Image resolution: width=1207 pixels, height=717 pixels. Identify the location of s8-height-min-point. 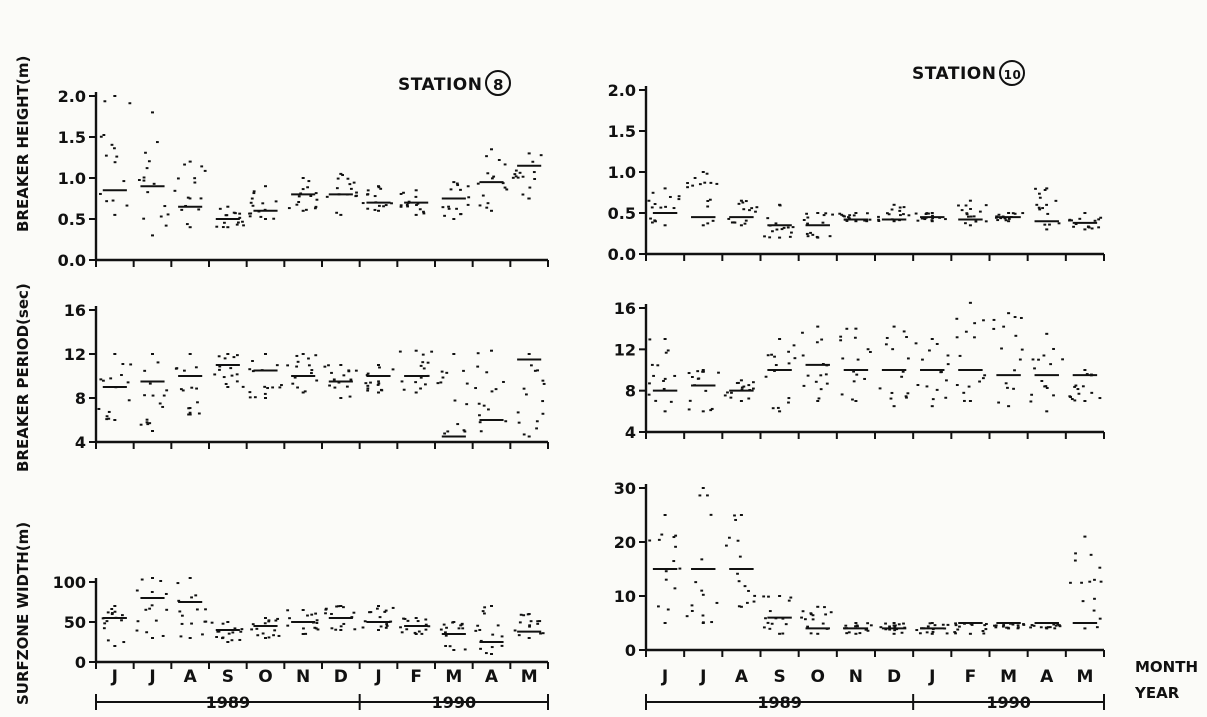
(152, 235).